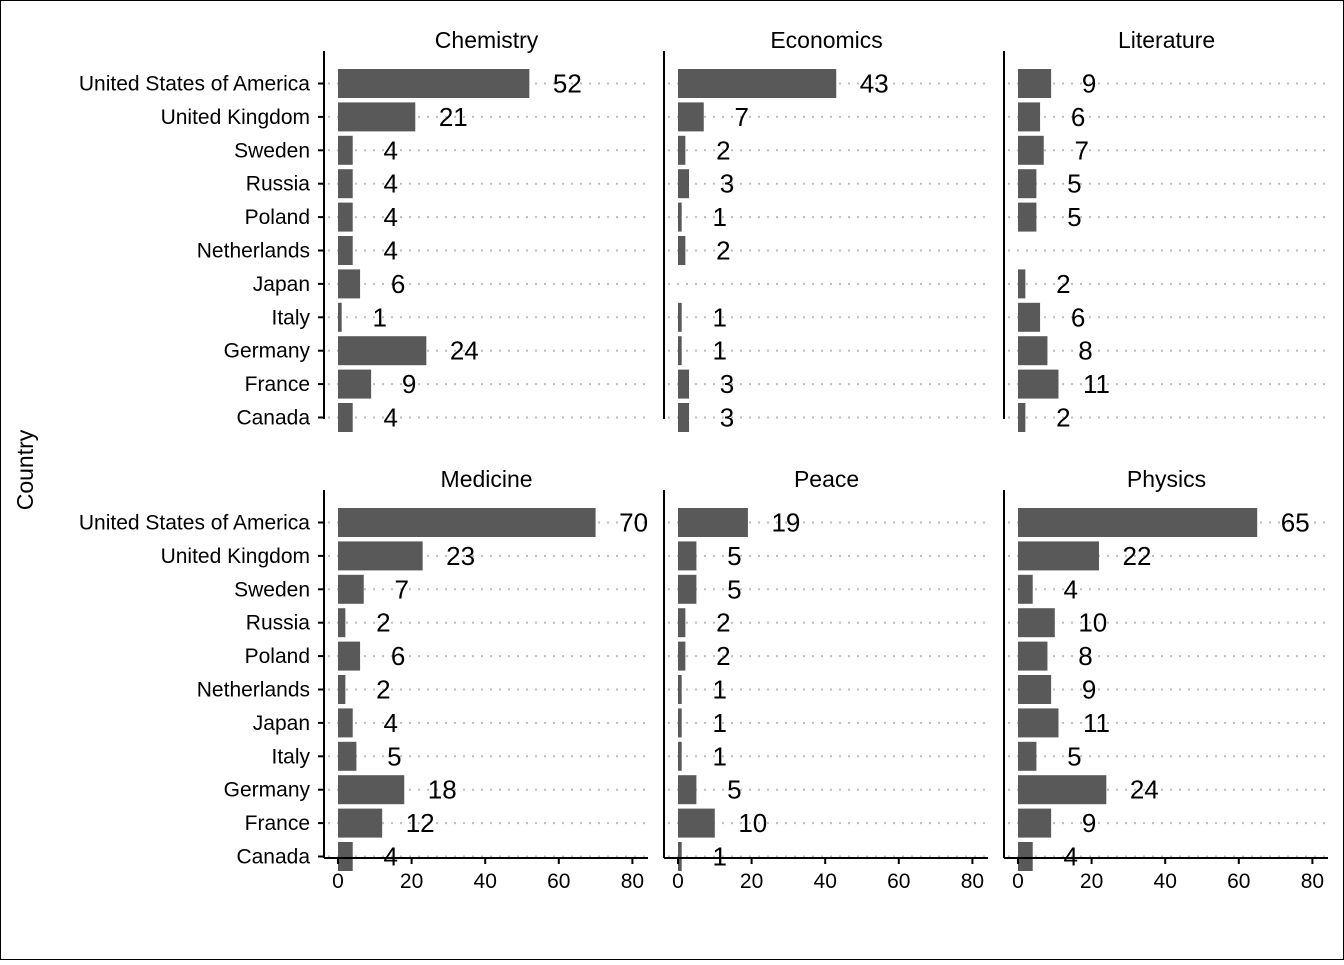 This screenshot has width=1344, height=965. Describe the element at coordinates (1295, 523) in the screenshot. I see `value-label: 65` at that location.